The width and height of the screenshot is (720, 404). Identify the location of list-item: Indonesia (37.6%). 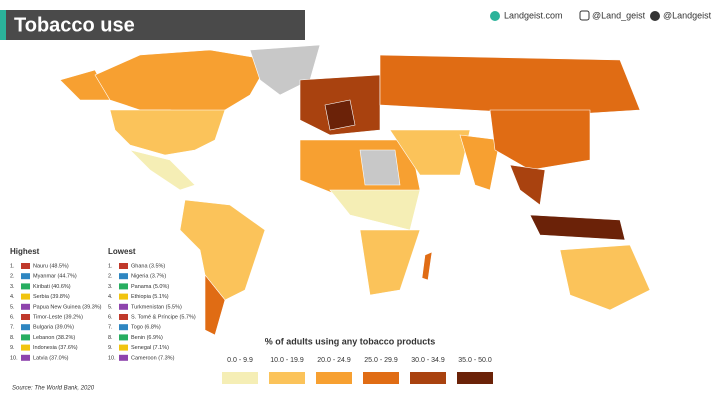
(55, 348).